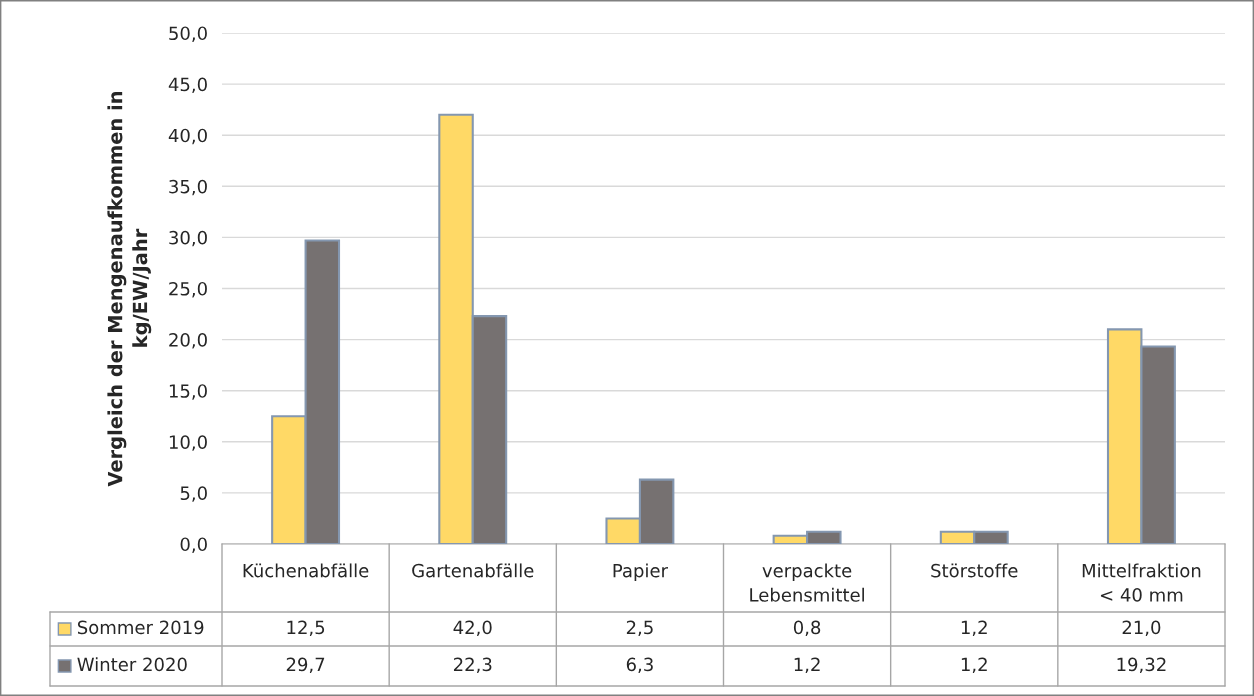 This screenshot has width=1254, height=696. Describe the element at coordinates (187, 85) in the screenshot. I see `y-tick-label: 45,0` at that location.